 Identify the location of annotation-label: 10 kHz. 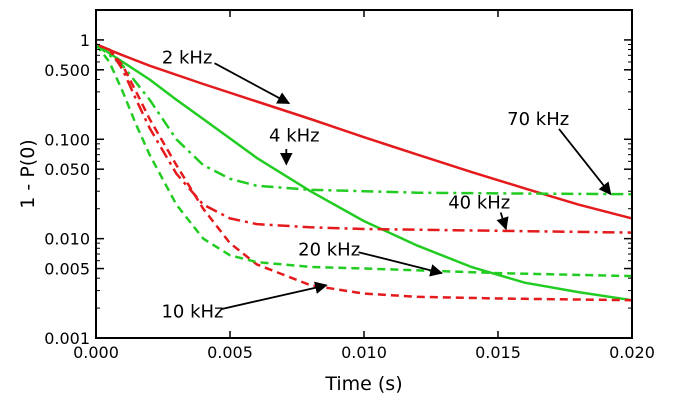
(192, 312).